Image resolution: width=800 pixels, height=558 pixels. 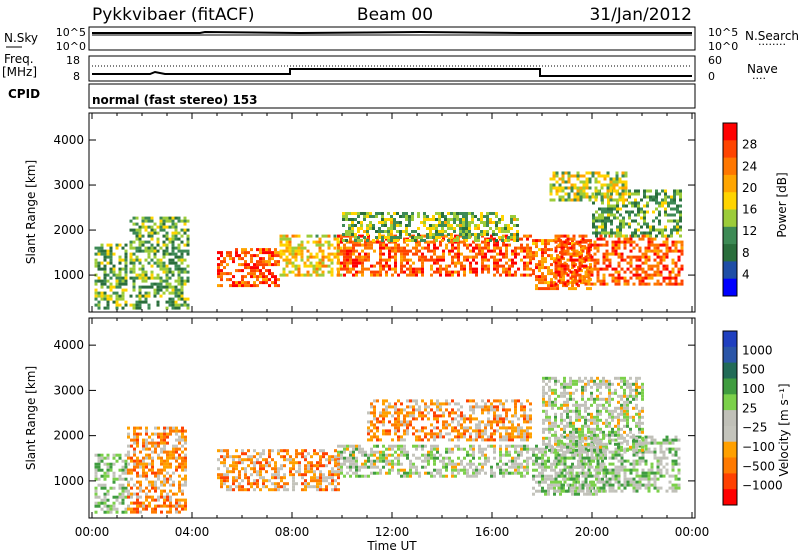 What do you see at coordinates (715, 60) in the screenshot?
I see `nave-tick-top: 60` at bounding box center [715, 60].